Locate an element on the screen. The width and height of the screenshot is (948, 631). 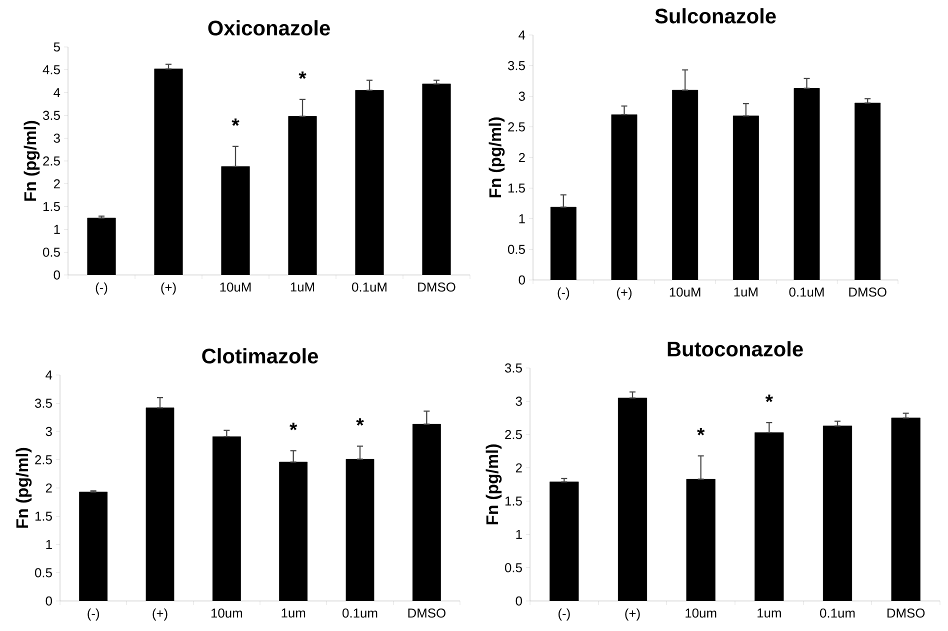
chart-title: Butoconazole is located at coordinates (735, 348).